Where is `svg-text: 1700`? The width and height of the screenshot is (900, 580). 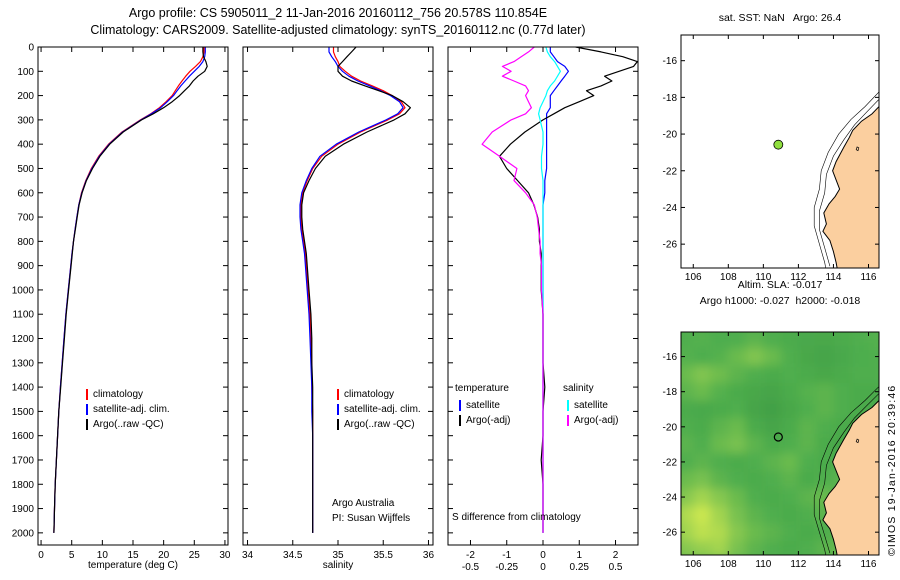 svg-text: 1700 is located at coordinates (23, 460).